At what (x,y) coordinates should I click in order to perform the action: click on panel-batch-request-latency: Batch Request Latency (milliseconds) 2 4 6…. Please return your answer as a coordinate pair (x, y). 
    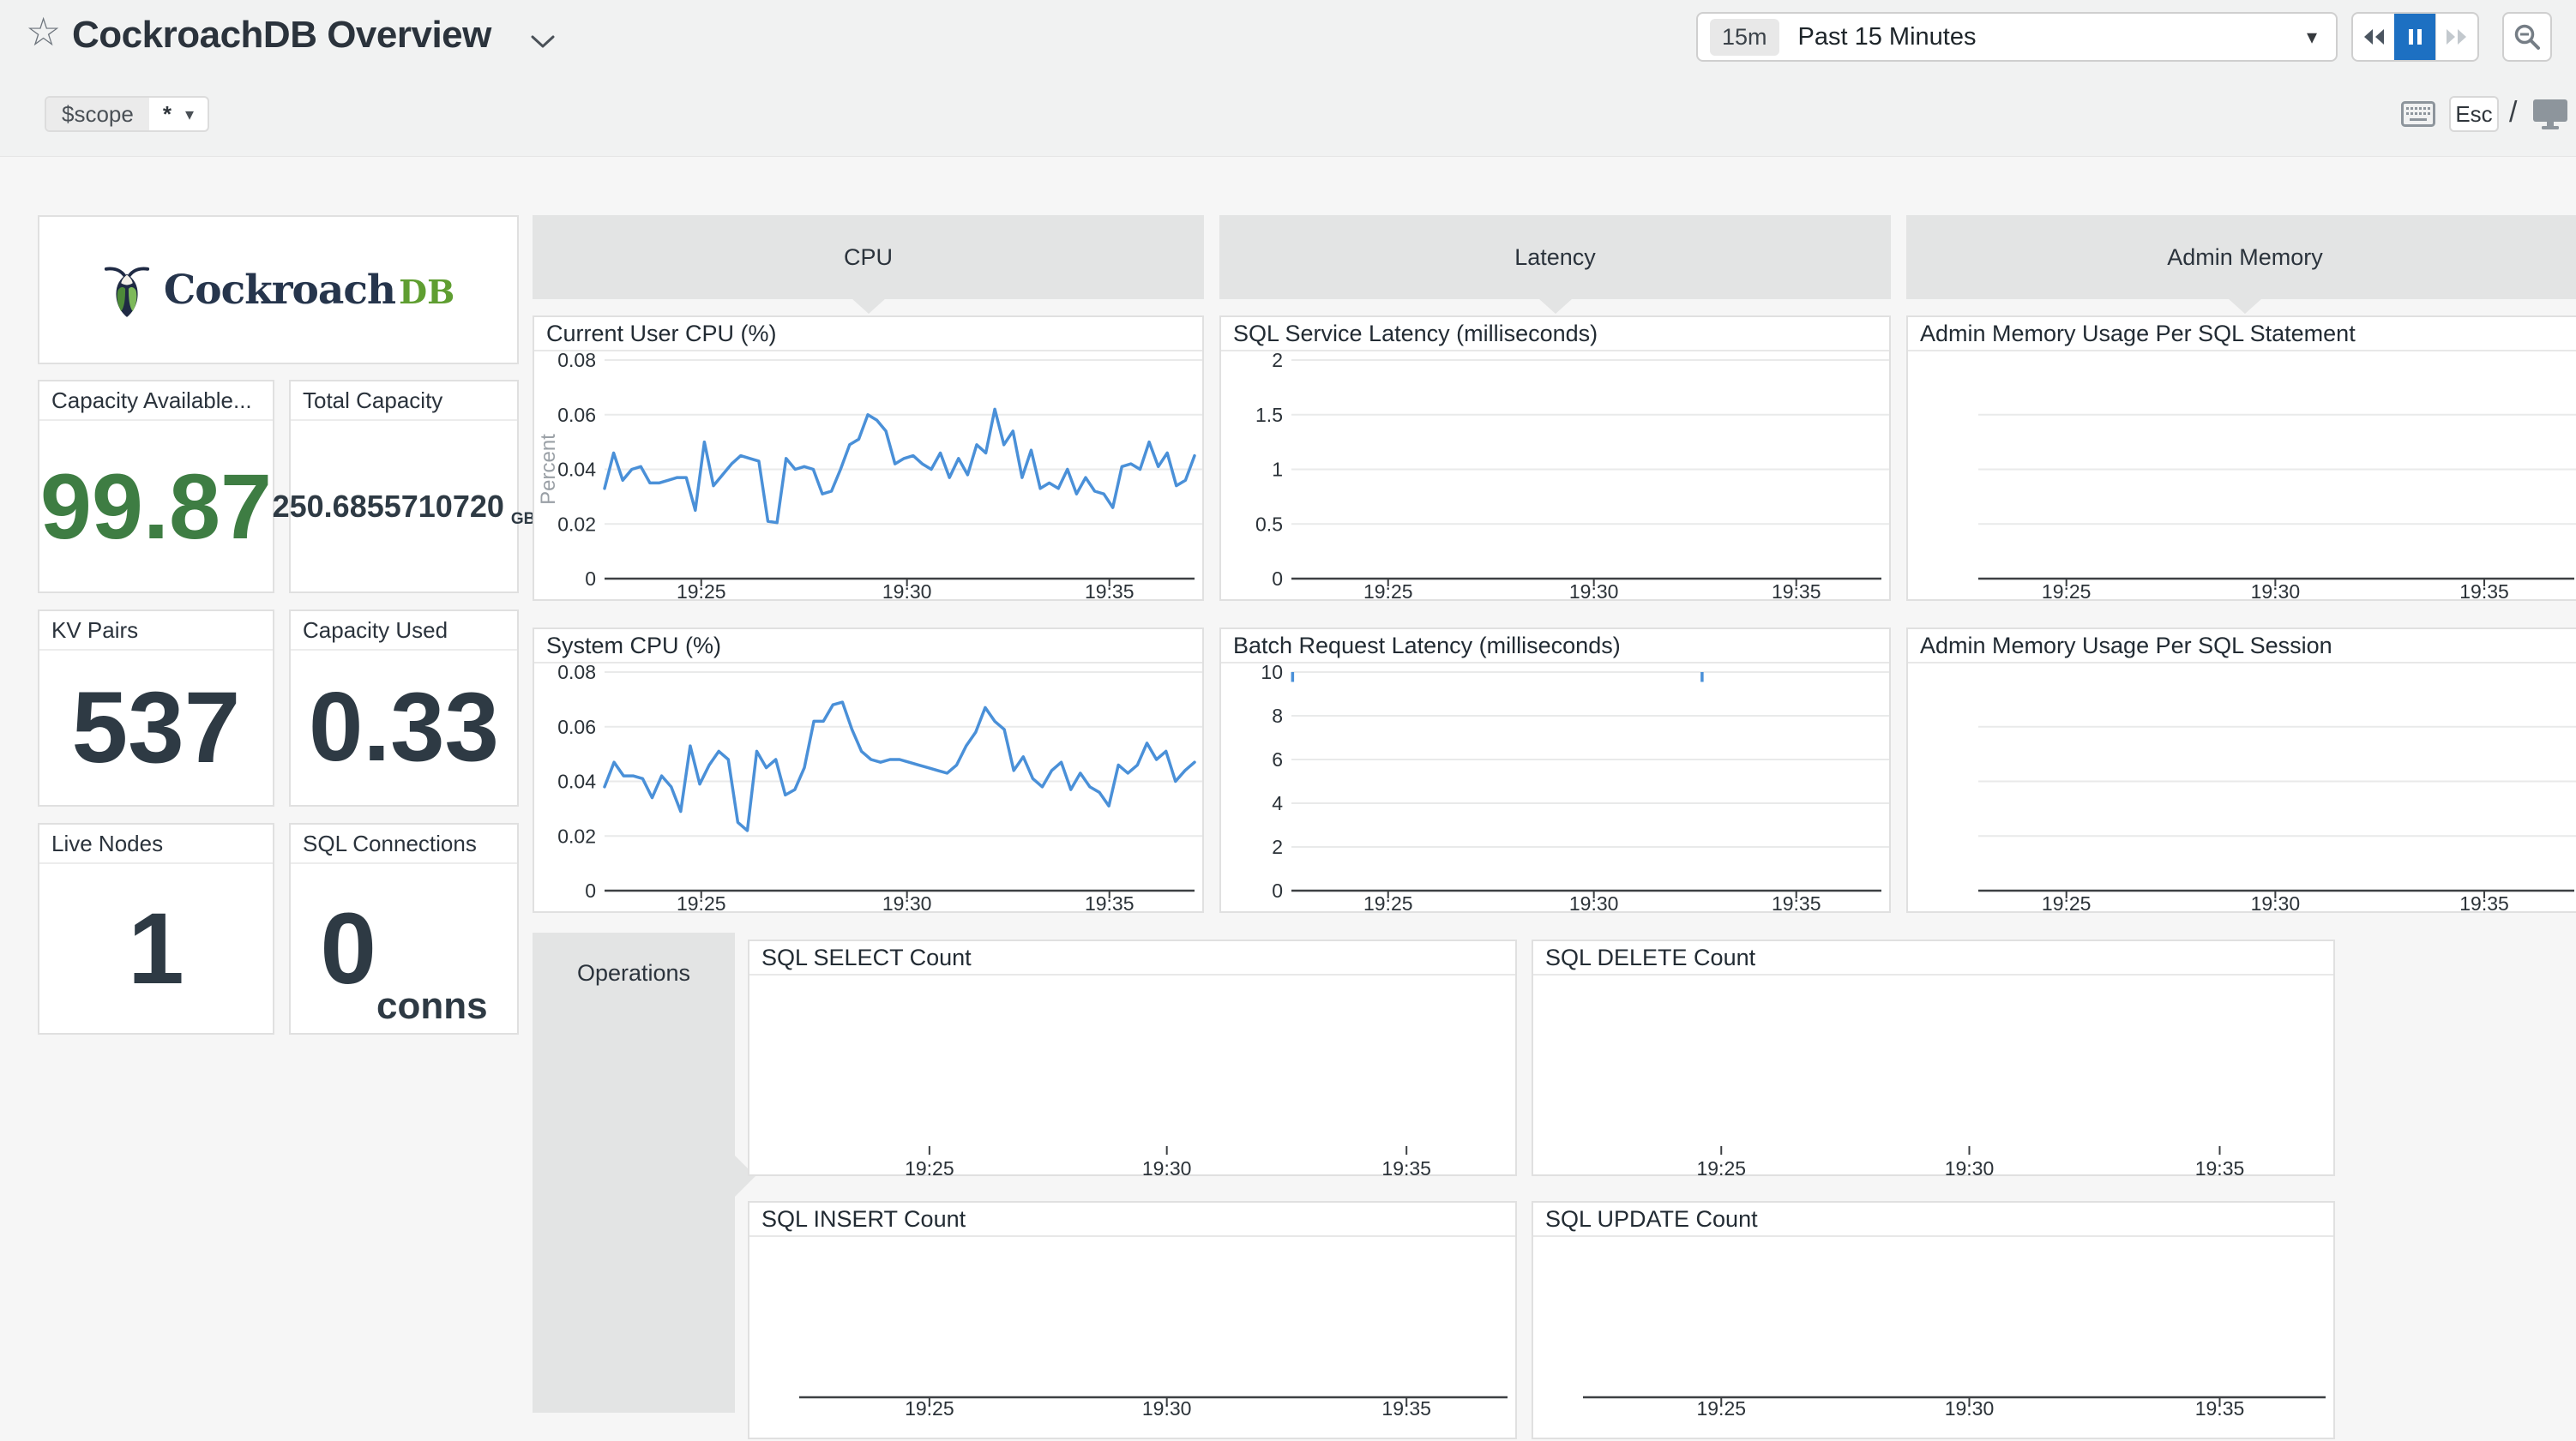
    Looking at the image, I should click on (1555, 770).